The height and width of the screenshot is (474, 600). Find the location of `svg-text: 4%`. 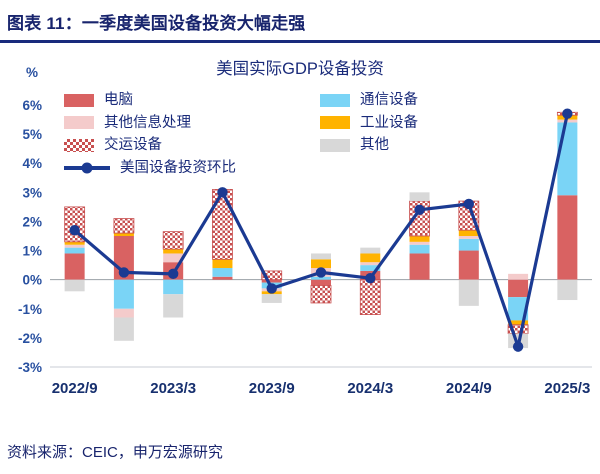

svg-text: 4% is located at coordinates (32, 163).